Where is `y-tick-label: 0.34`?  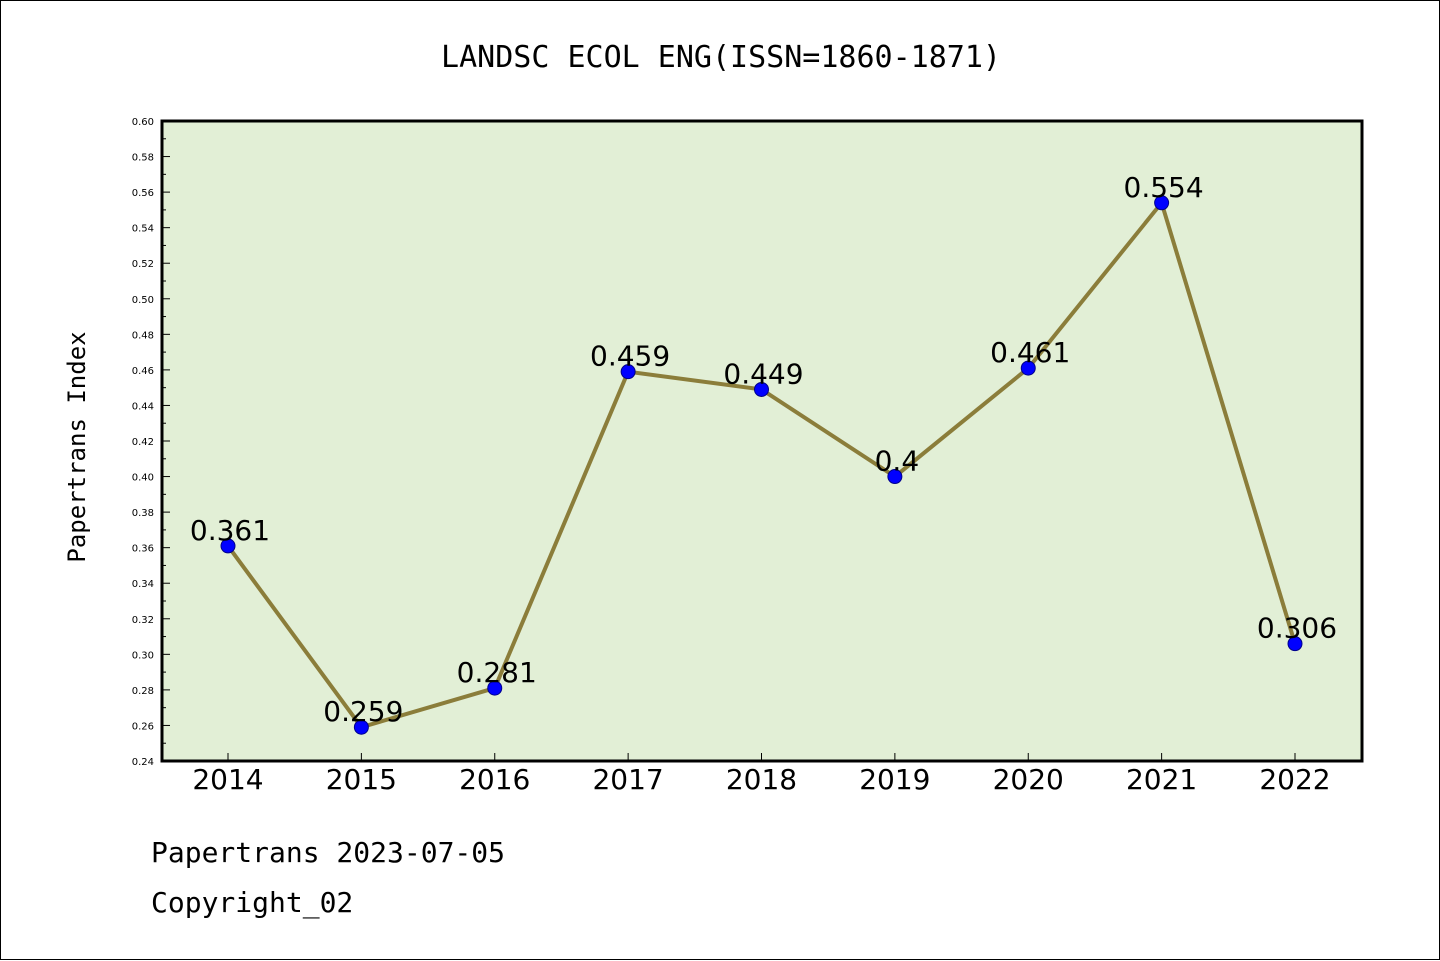 y-tick-label: 0.34 is located at coordinates (143, 584).